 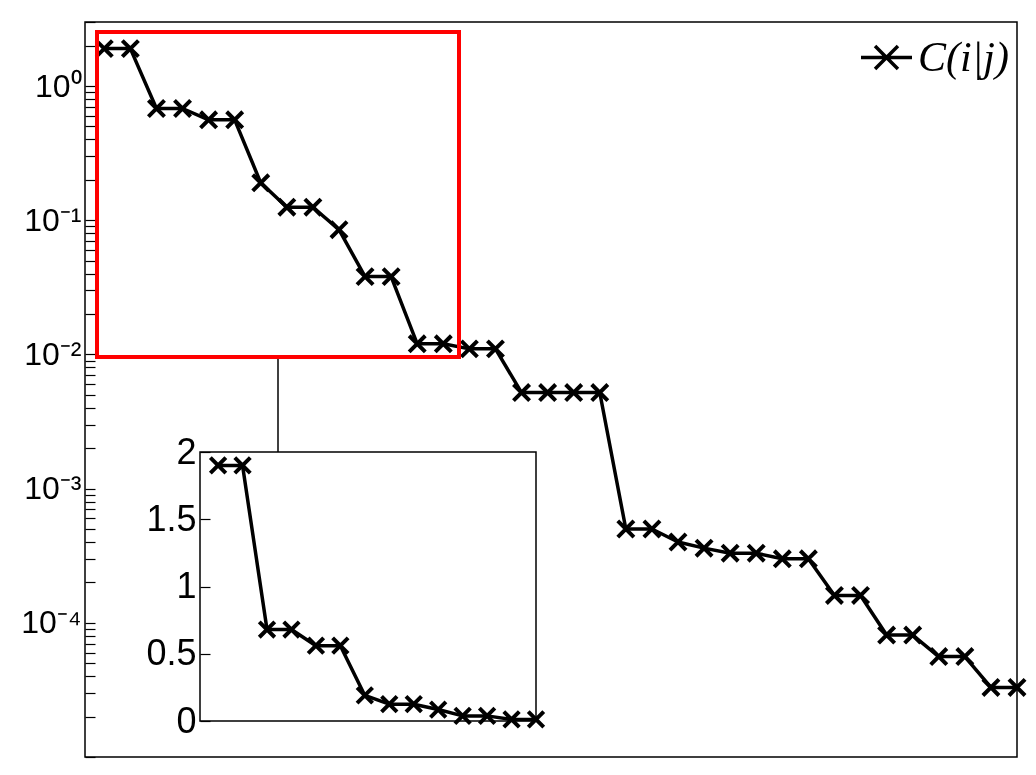 What do you see at coordinates (963, 57) in the screenshot?
I see `legend-label: C(i|j)` at bounding box center [963, 57].